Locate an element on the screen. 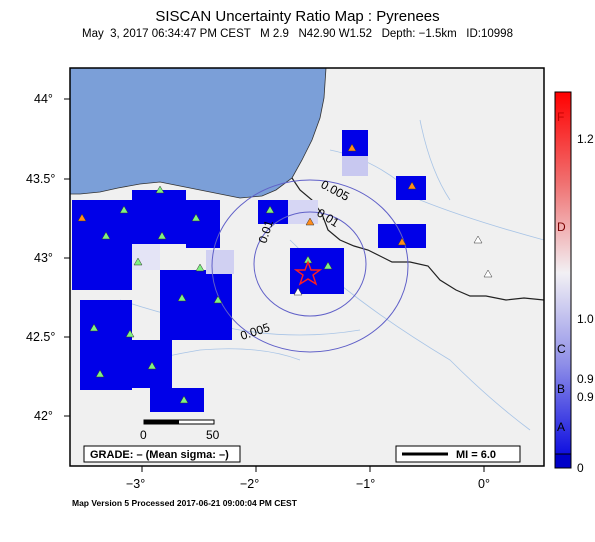 The width and height of the screenshot is (595, 542). grade-box is located at coordinates (162, 454).